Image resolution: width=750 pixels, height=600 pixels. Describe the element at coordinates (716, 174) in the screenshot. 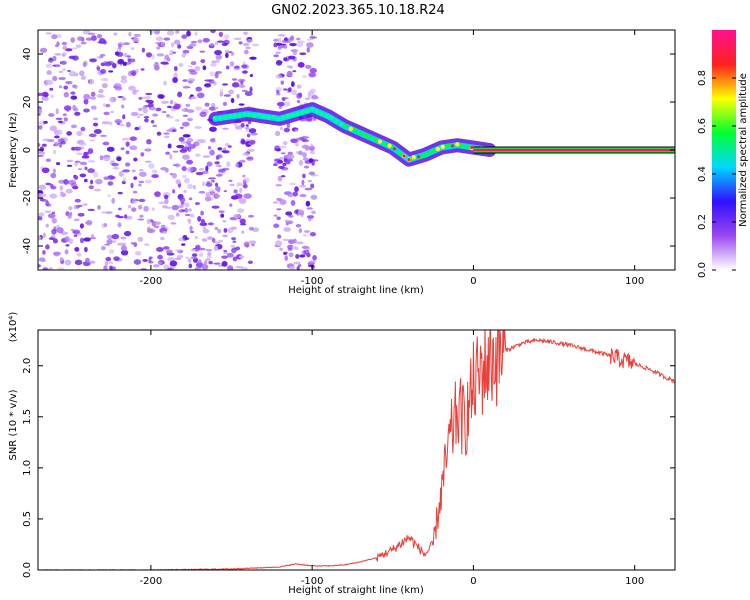

I see `colorbar-ticks: 0.0 0.2 0.4 0.6 0.8` at that location.